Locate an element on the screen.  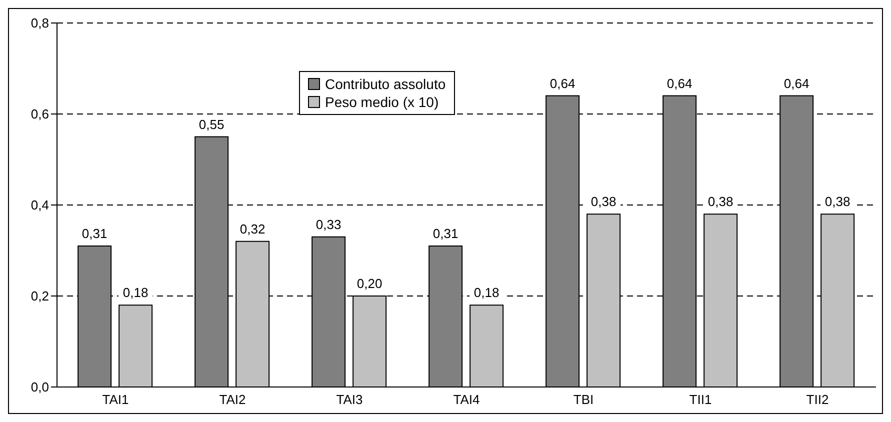
x-tick-label: TAI2 is located at coordinates (232, 400).